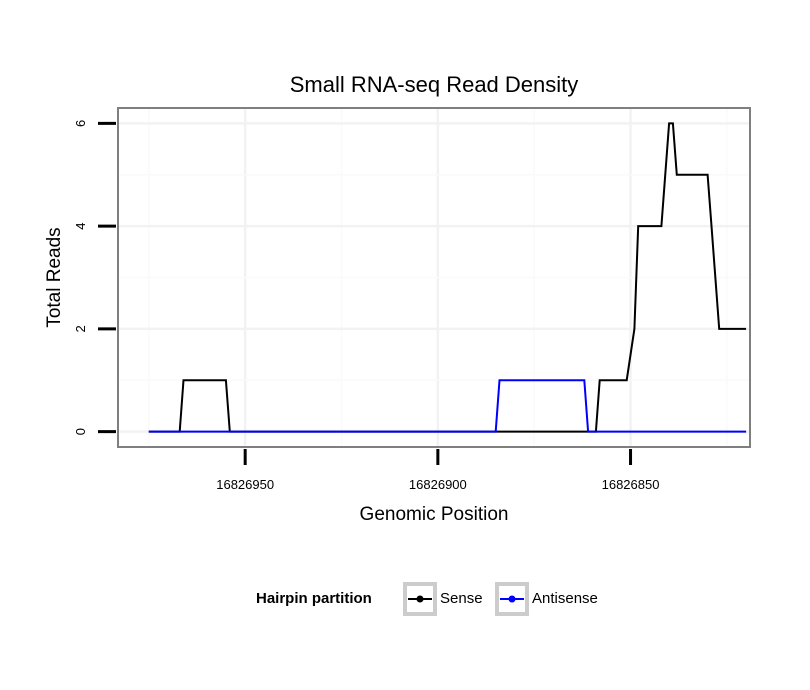 Image resolution: width=810 pixels, height=690 pixels. Describe the element at coordinates (427, 599) in the screenshot. I see `legend: Hairpin partition Sense Antisense` at that location.